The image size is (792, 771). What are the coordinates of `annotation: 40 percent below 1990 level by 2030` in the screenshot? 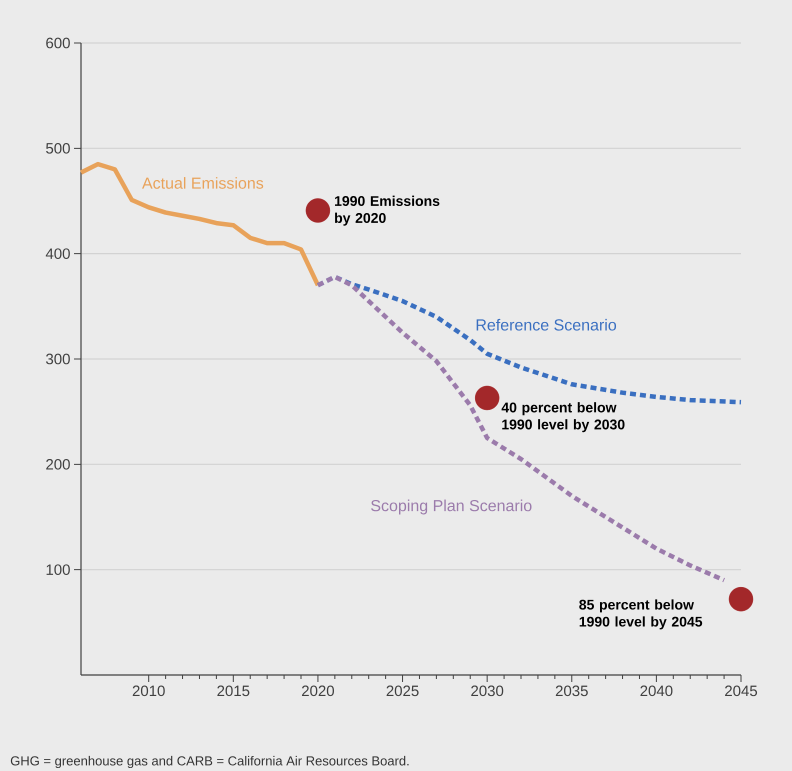 It's located at (563, 417).